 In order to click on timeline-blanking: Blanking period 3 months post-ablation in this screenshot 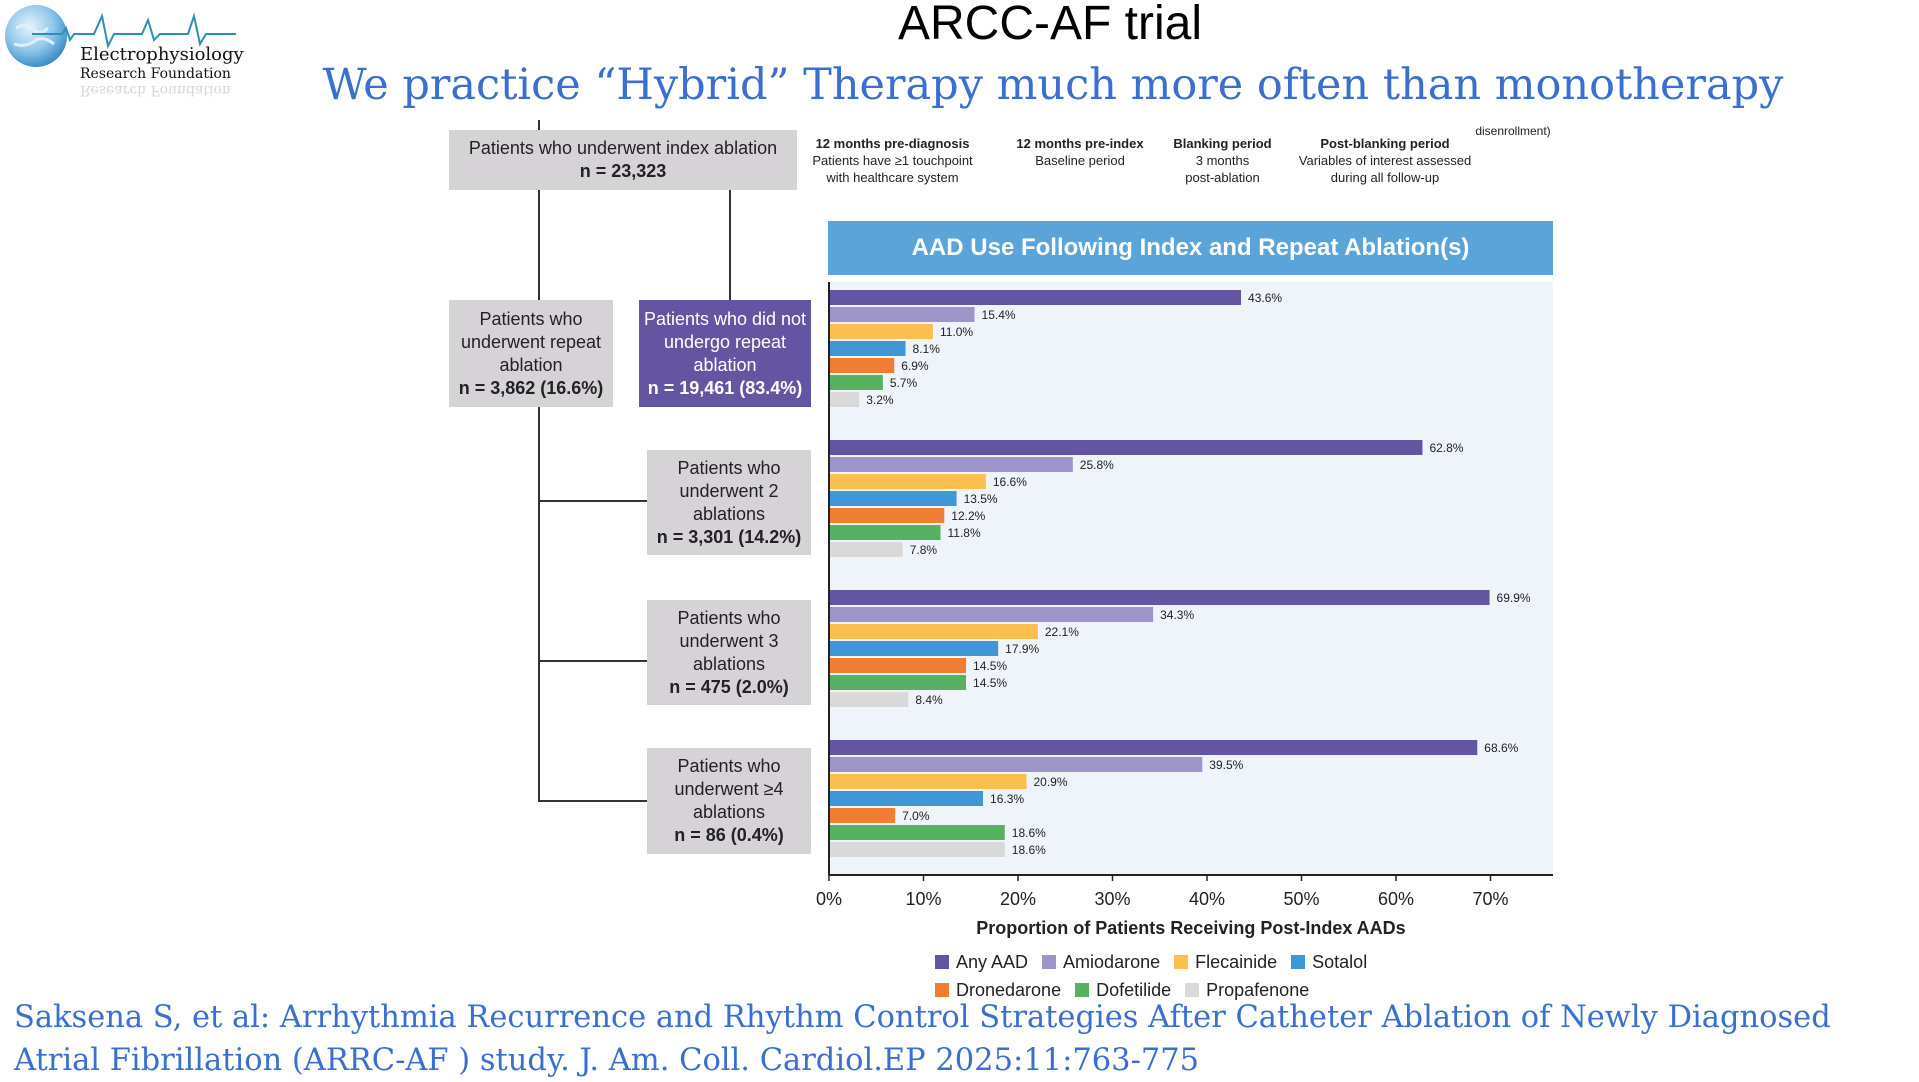, I will do `click(1222, 160)`.